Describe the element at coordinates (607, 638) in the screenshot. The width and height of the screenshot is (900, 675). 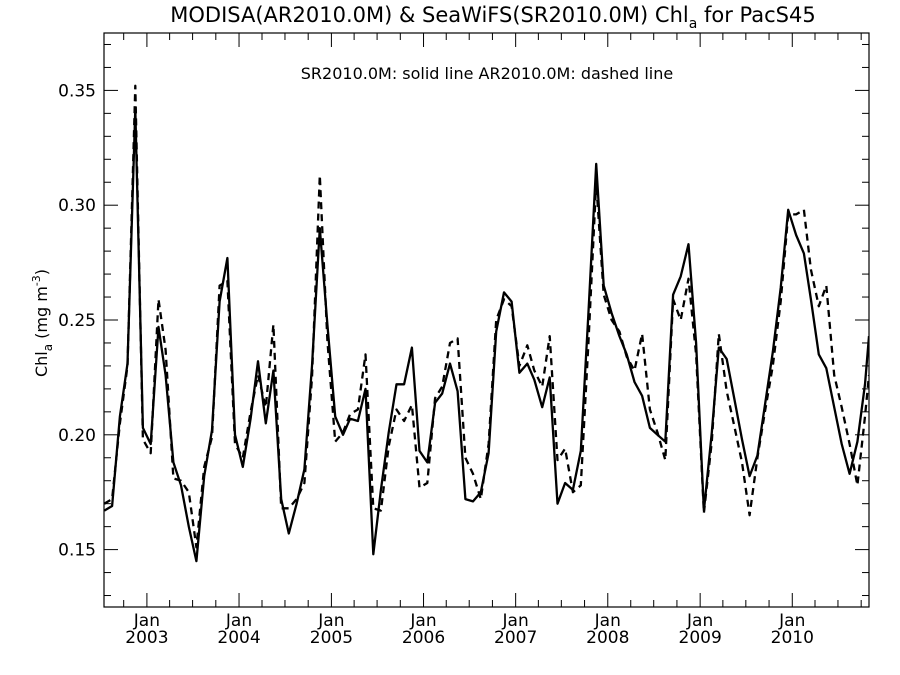
I see `x-tick-label-year: 2008` at that location.